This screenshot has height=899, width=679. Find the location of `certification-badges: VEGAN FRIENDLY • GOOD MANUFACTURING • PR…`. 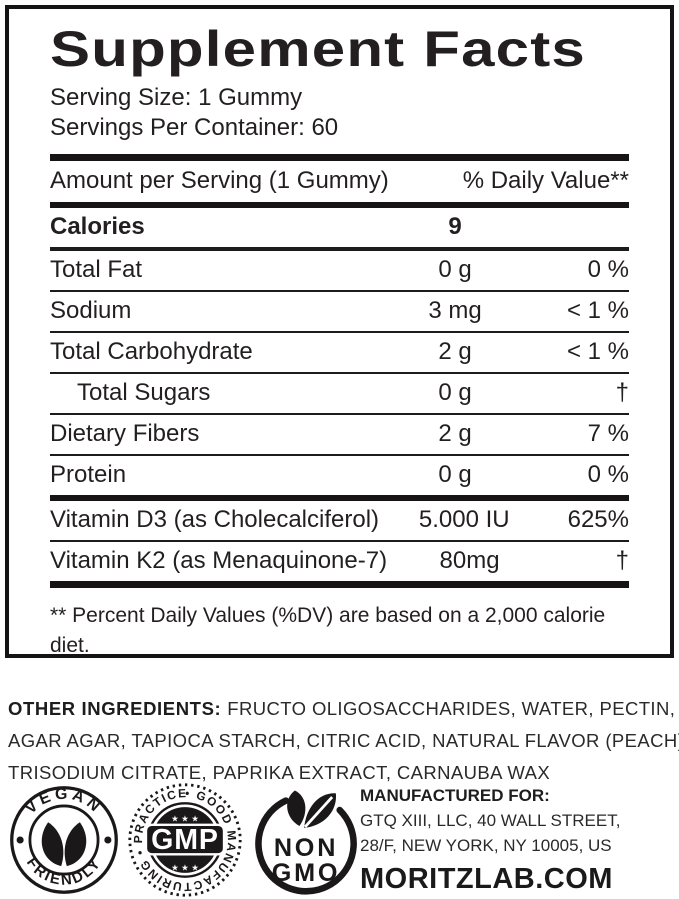

certification-badges: VEGAN FRIENDLY • GOOD MANUFACTURING • PR… is located at coordinates (185, 840).